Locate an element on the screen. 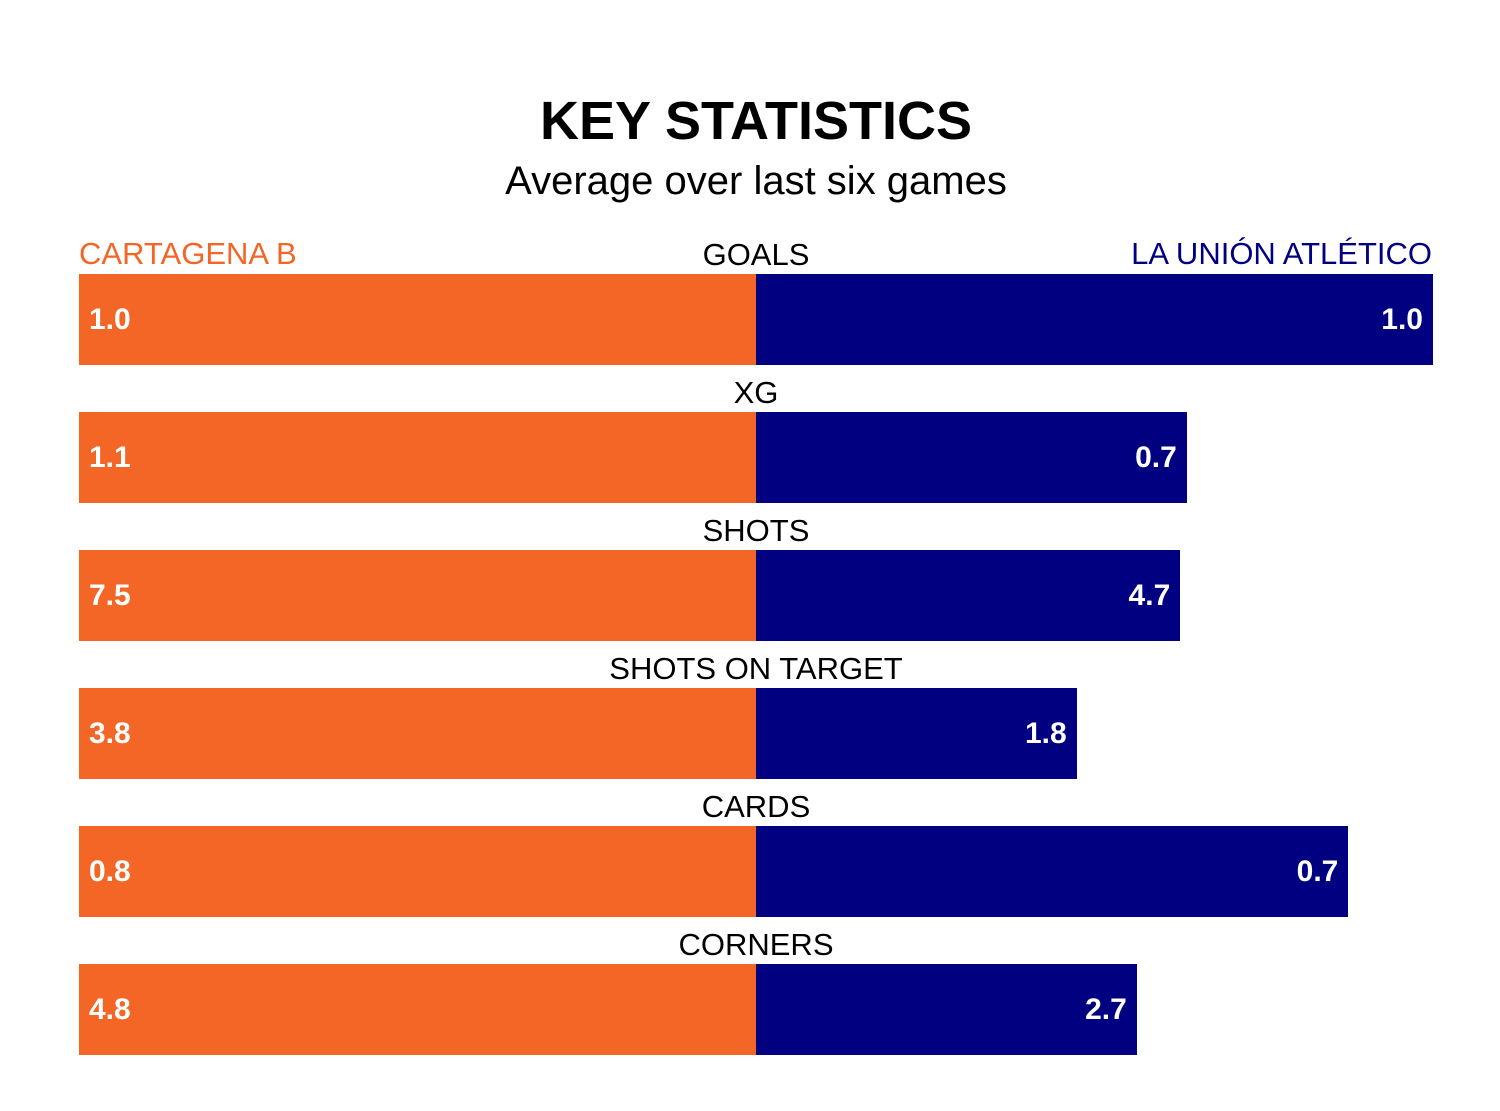  value-away-goals: 1.0 is located at coordinates (1402, 319).